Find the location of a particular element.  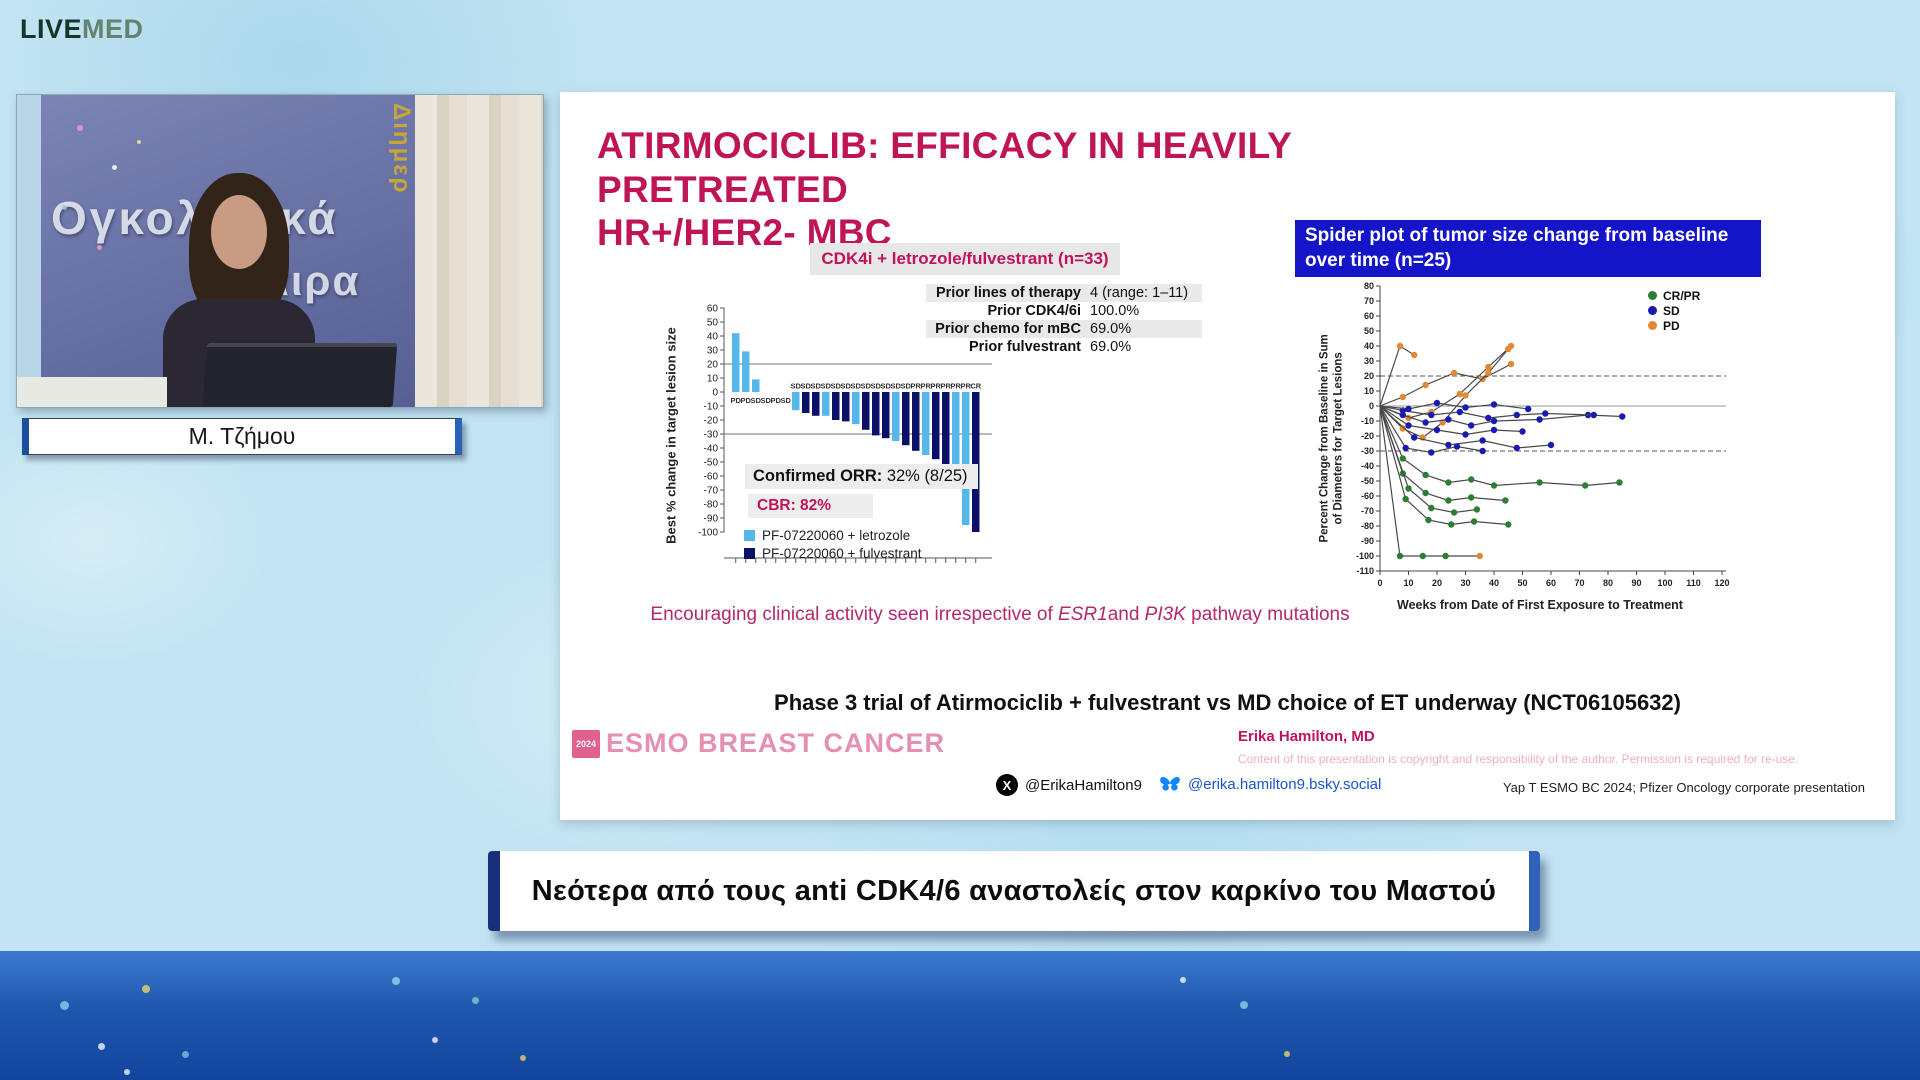

bluesky-butterfly-icon is located at coordinates (1170, 784).